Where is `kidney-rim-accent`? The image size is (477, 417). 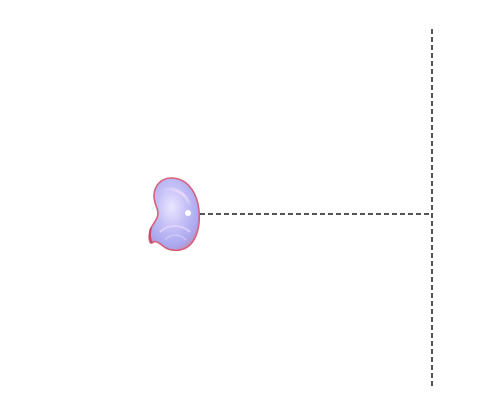 kidney-rim-accent is located at coordinates (150, 235).